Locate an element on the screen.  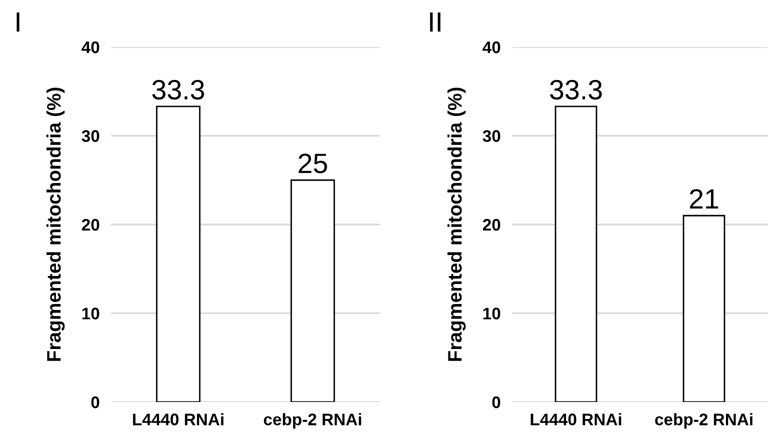
data-label: 21 is located at coordinates (704, 198).